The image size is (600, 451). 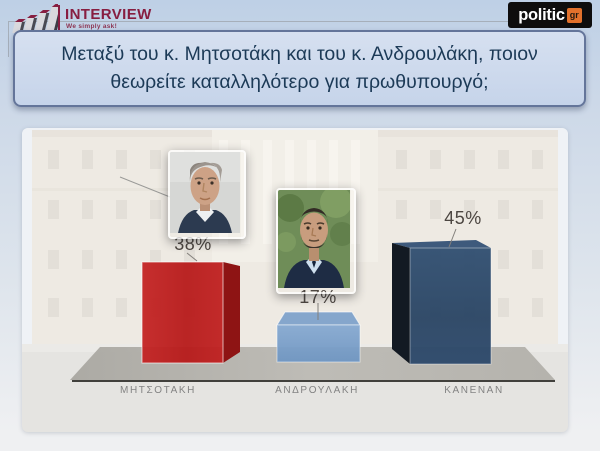 I want to click on category-label-mitsotakis: ΜΗΤΣΟΤΑΚΗ, so click(x=158, y=390).